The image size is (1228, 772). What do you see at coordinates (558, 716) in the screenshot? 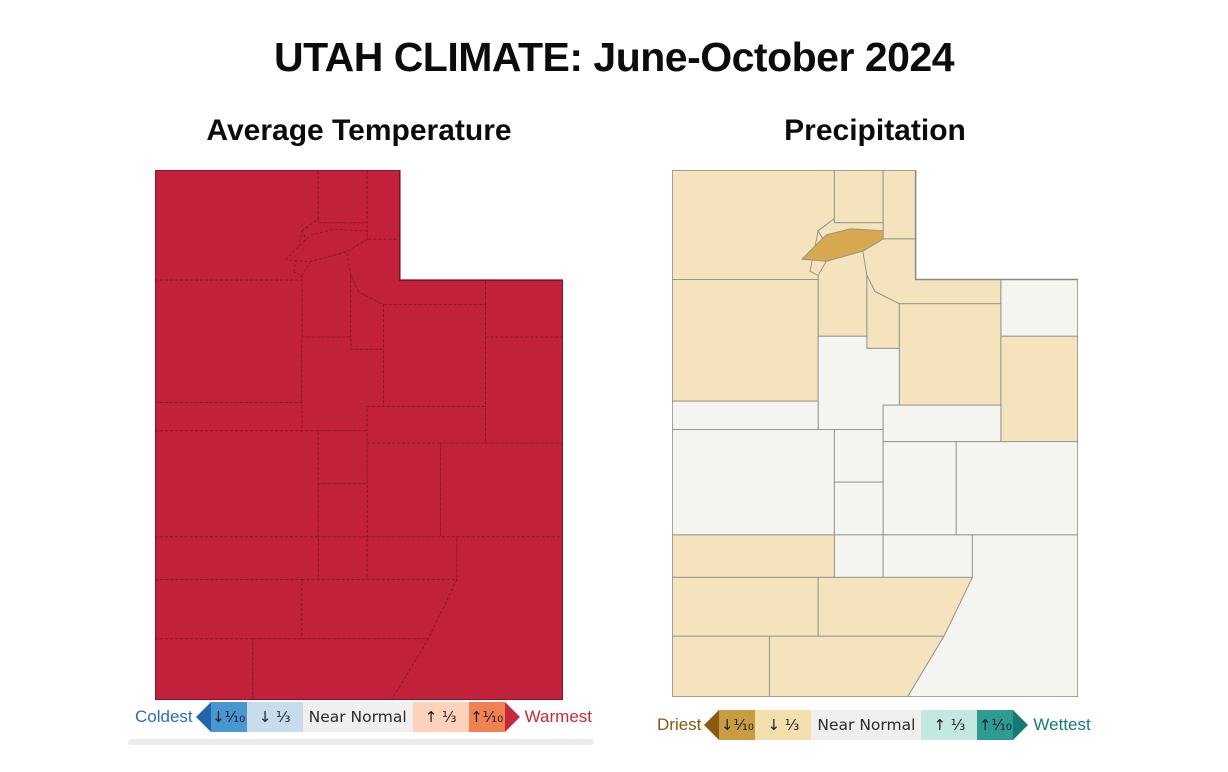
I see `legend-label-warmest: Warmest` at bounding box center [558, 716].